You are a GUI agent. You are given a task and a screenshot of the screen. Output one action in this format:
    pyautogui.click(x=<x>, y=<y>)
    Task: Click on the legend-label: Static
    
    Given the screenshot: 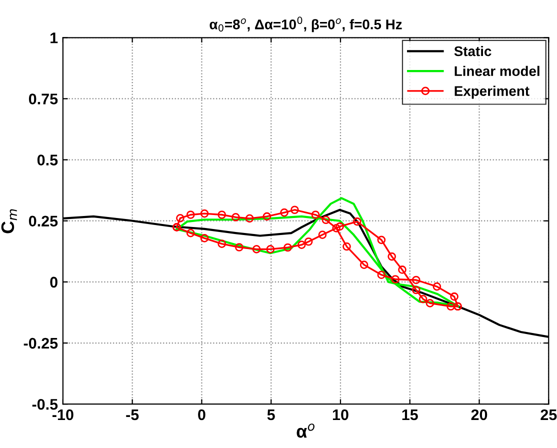 What is the action you would take?
    pyautogui.click(x=473, y=51)
    